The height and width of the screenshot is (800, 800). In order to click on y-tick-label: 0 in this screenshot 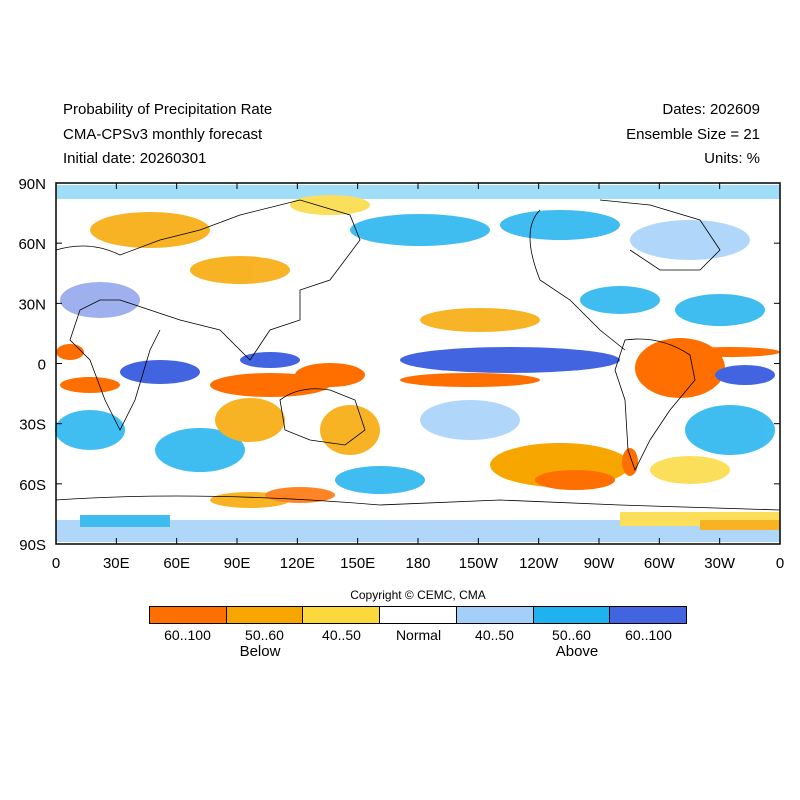, I will do `click(42, 365)`.